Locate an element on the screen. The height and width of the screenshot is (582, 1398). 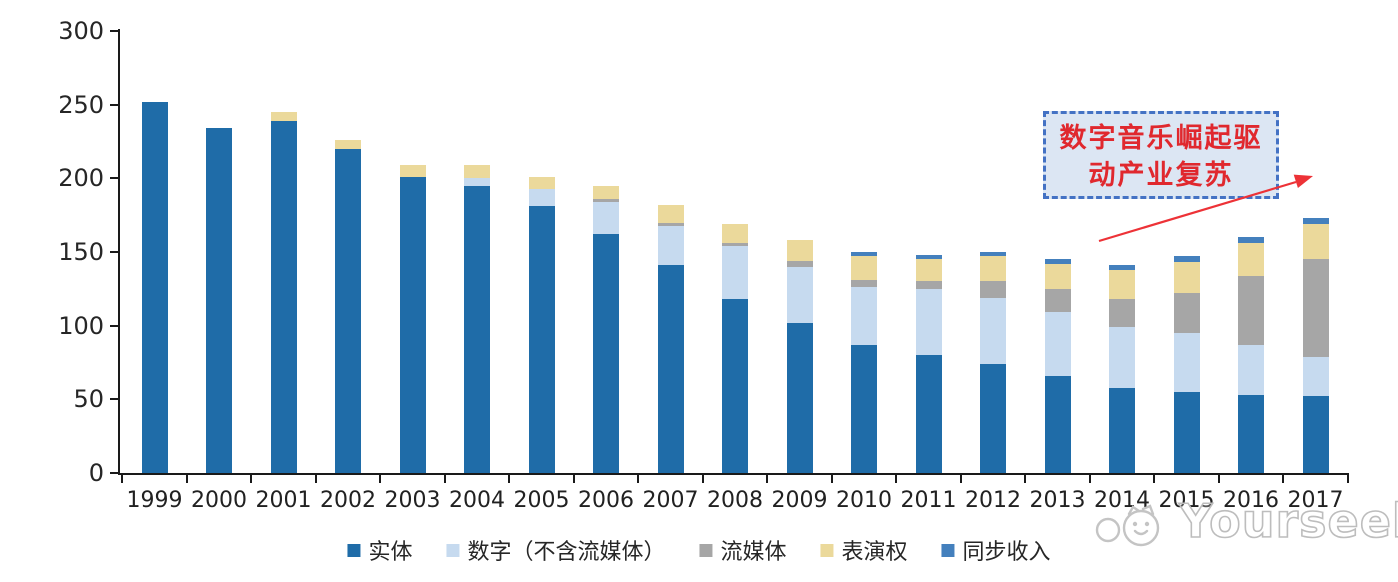
y-tick-label: 250 is located at coordinates (81, 104).